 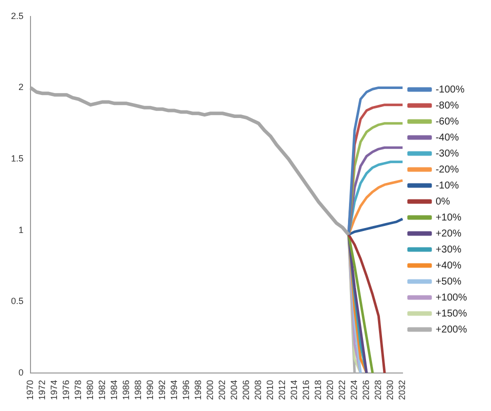 I want to click on x-tick-label: 2022, so click(x=342, y=390).